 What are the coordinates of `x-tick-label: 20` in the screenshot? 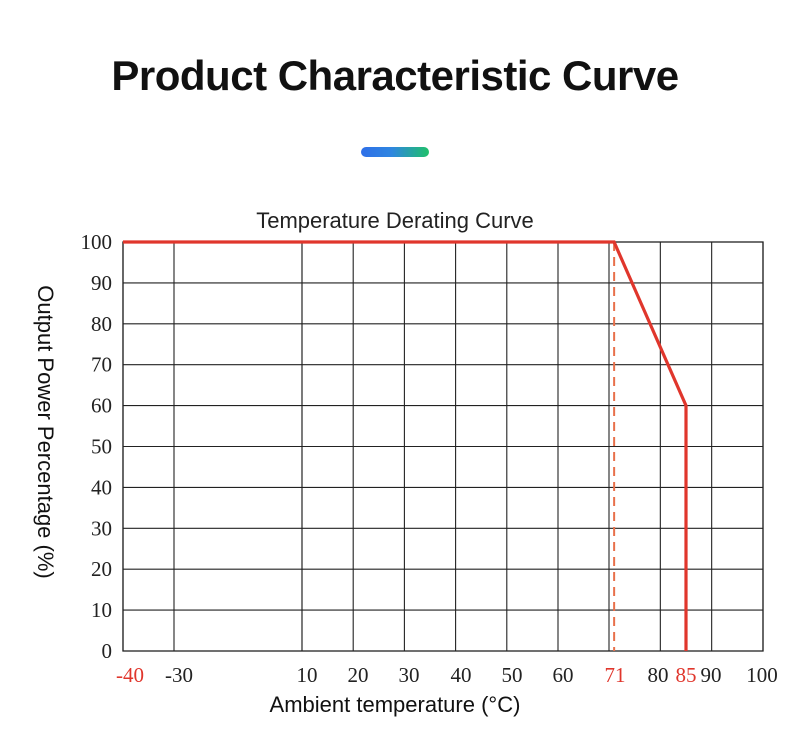 It's located at (358, 675).